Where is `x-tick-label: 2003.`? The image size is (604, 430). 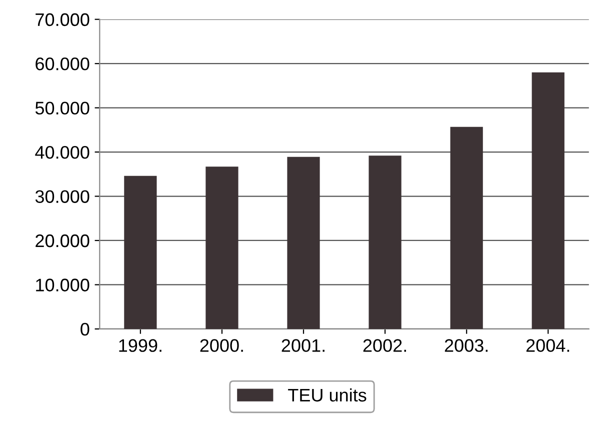 x-tick-label: 2003. is located at coordinates (466, 345).